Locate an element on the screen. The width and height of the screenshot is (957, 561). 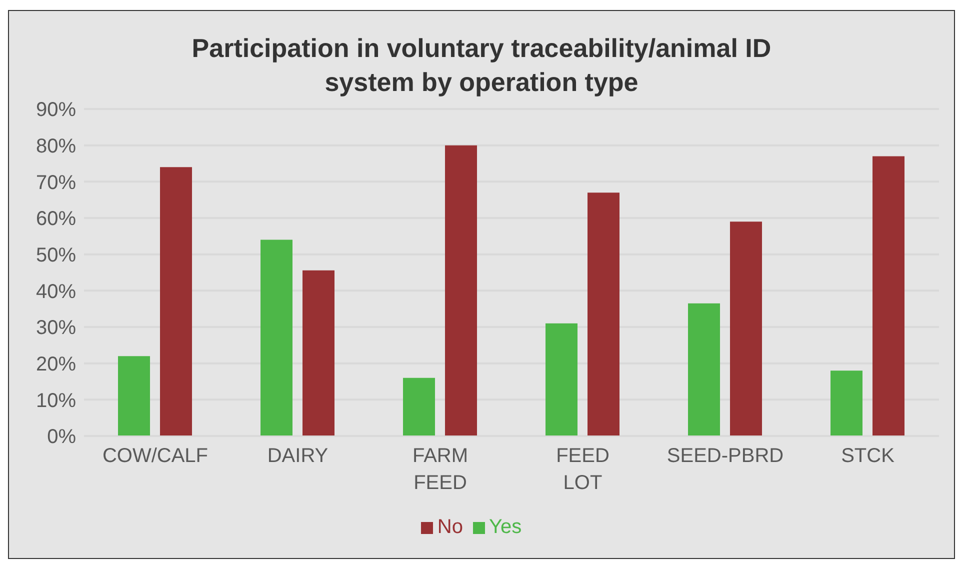
legend-label: No is located at coordinates (450, 527).